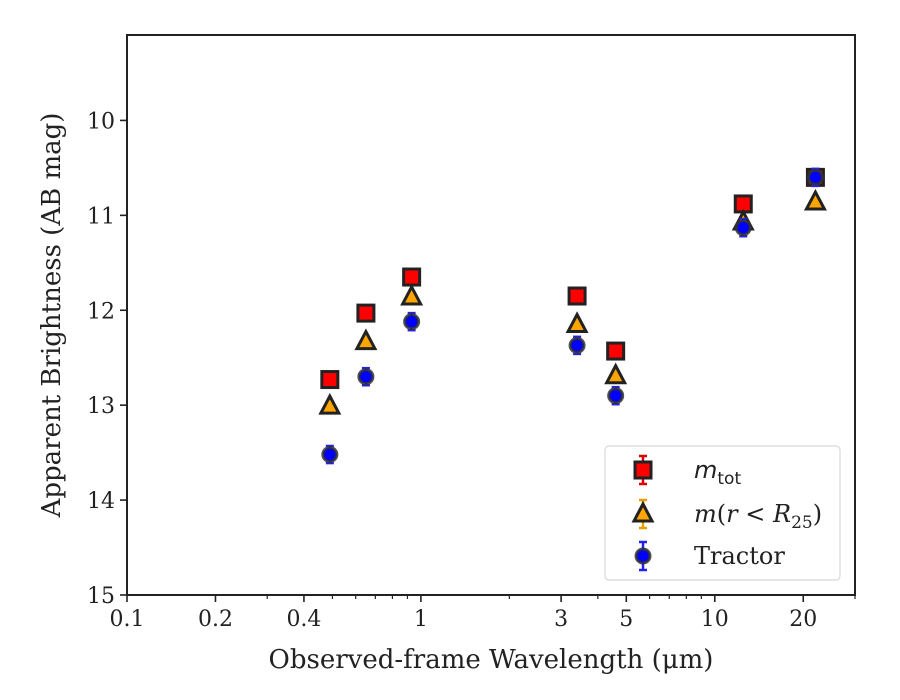  Describe the element at coordinates (758, 516) in the screenshot. I see `legend-label: m(r < R25)` at that location.